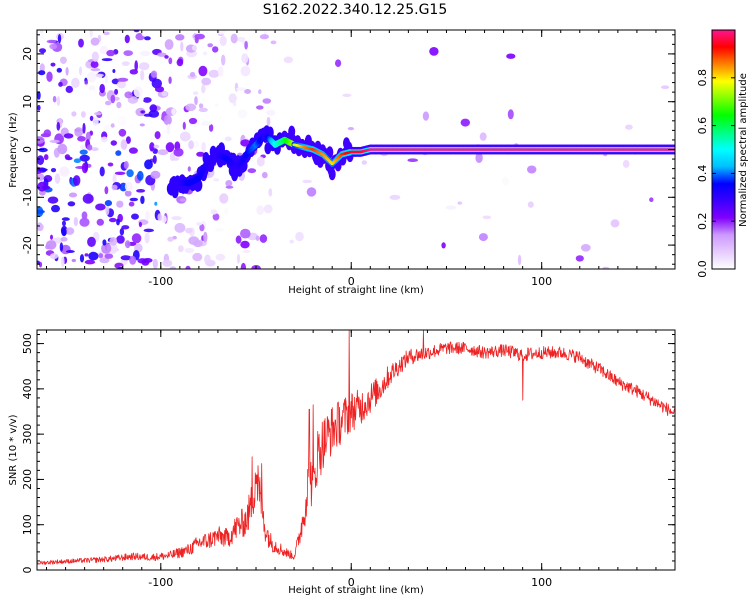  Describe the element at coordinates (356, 590) in the screenshot. I see `snr-xlabel: Height of straight line (km)` at that location.